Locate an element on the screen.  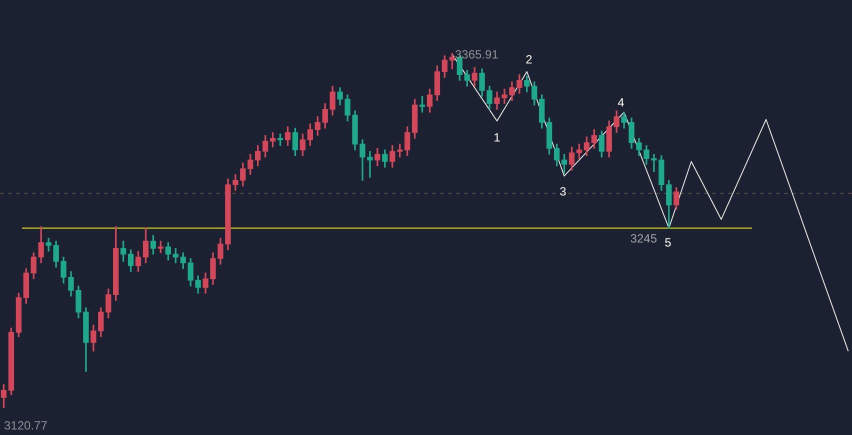
ref-line-label: 3245 is located at coordinates (644, 238).